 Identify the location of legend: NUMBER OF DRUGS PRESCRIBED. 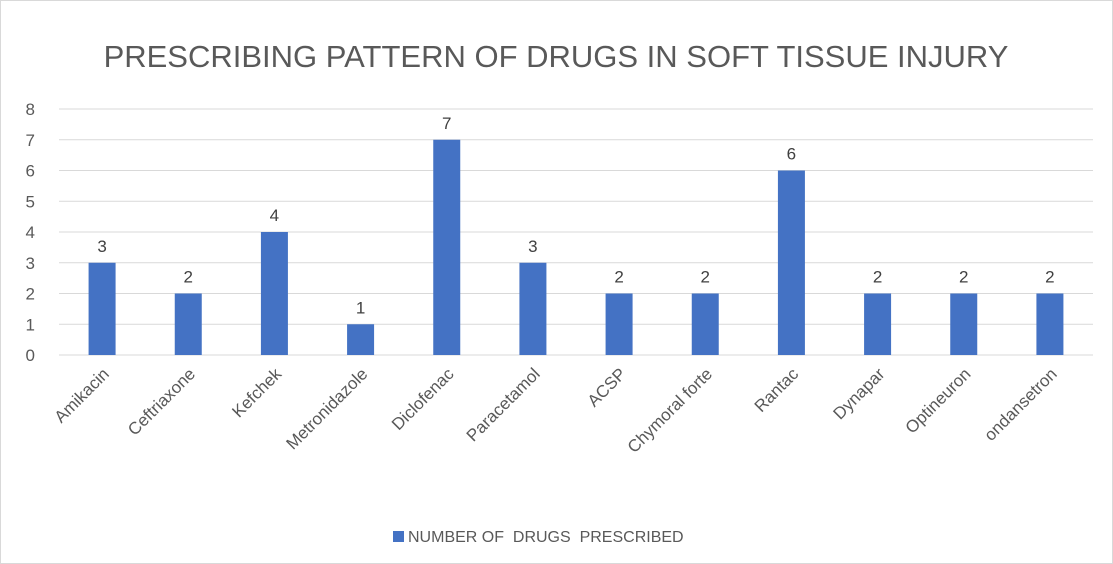
(538, 537).